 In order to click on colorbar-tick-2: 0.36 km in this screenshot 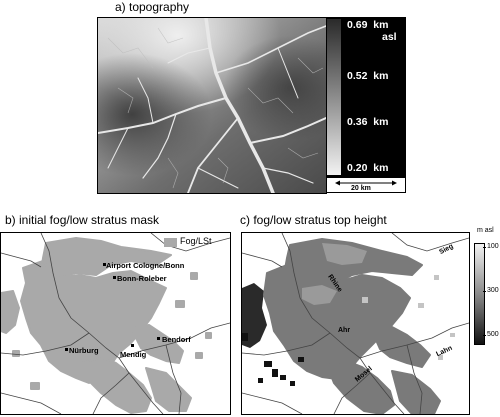, I will do `click(368, 122)`.